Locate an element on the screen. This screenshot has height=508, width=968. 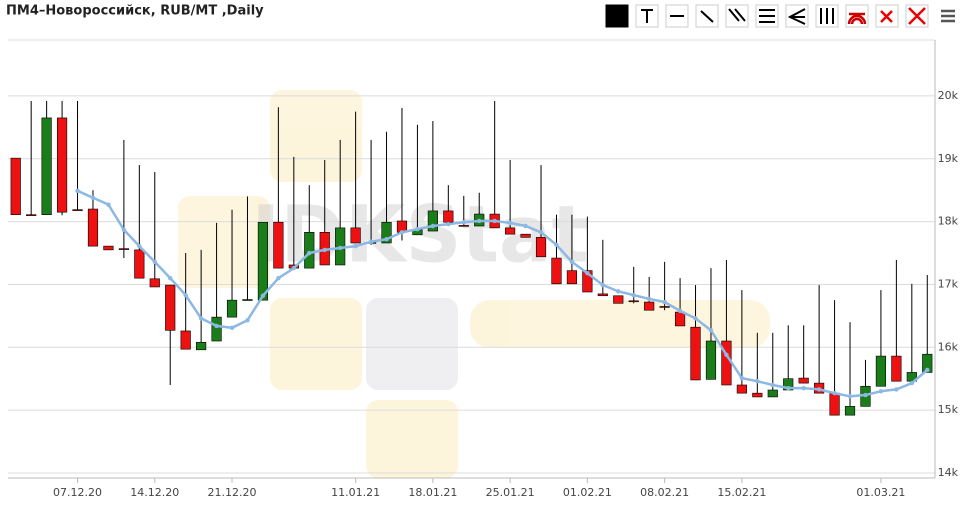
x-tick-label: 25.01.21 is located at coordinates (510, 492).